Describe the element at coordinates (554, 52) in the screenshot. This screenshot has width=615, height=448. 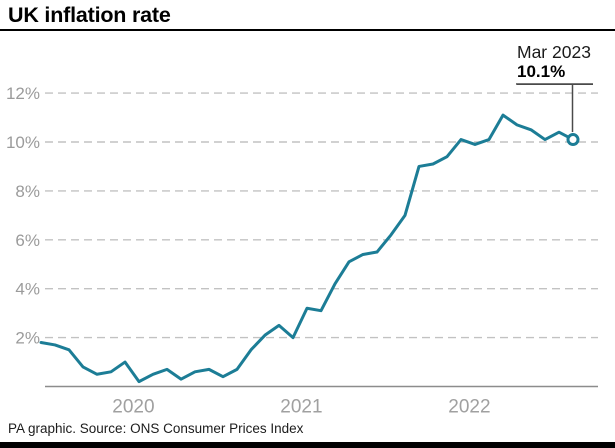
I see `annotation-date-label: Mar 2023` at that location.